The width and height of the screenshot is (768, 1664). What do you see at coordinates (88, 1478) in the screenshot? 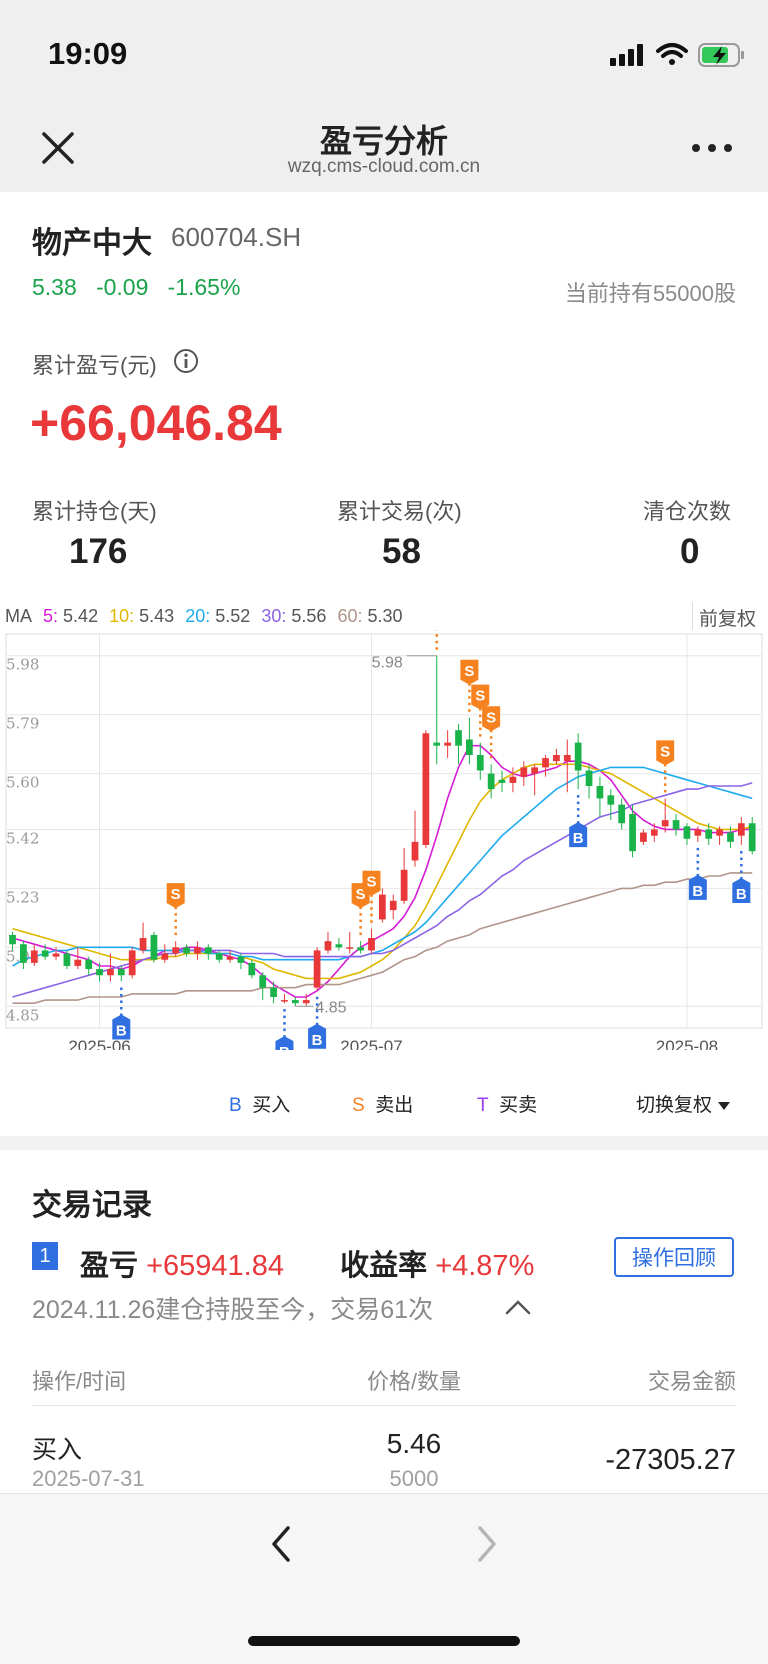
I see `row-date: 2025-07-31` at bounding box center [88, 1478].